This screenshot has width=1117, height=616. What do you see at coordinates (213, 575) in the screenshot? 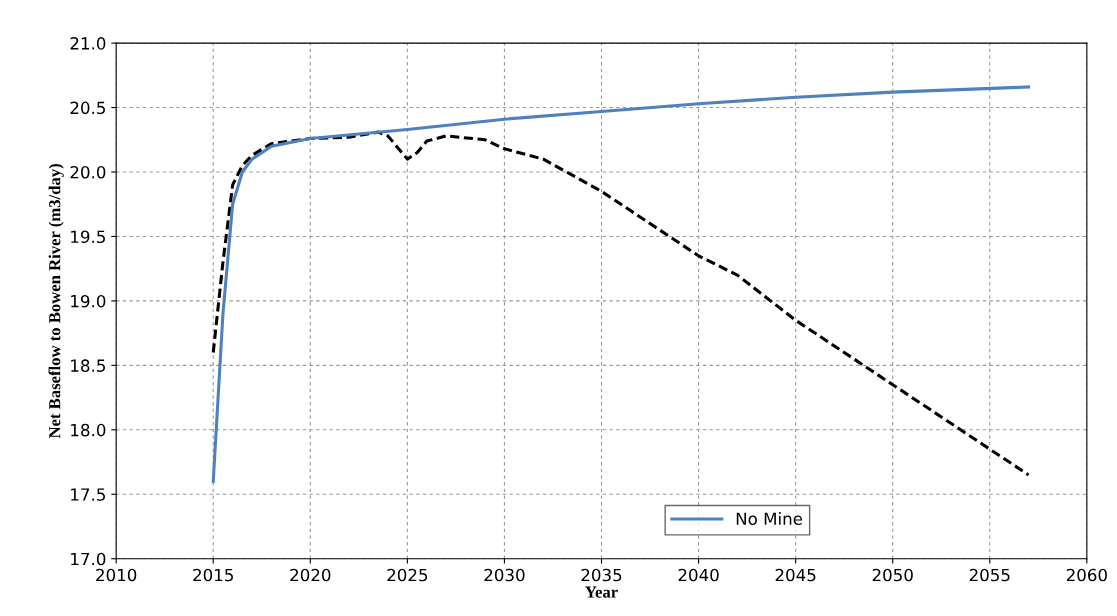
I see `x-tick-label: 2015` at bounding box center [213, 575].